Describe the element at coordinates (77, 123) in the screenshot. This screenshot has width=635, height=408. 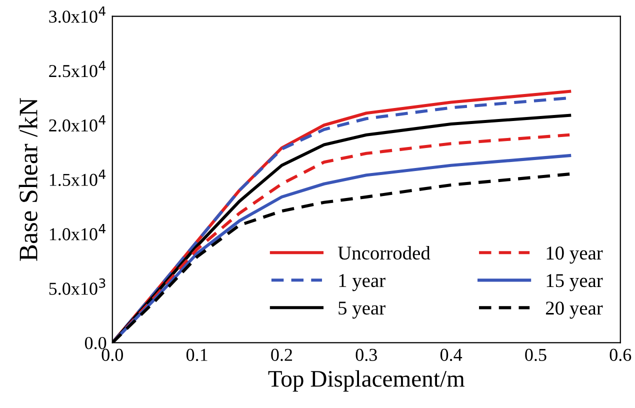
I see `y-tick-label: 2.0x10$^{4}$` at that location.